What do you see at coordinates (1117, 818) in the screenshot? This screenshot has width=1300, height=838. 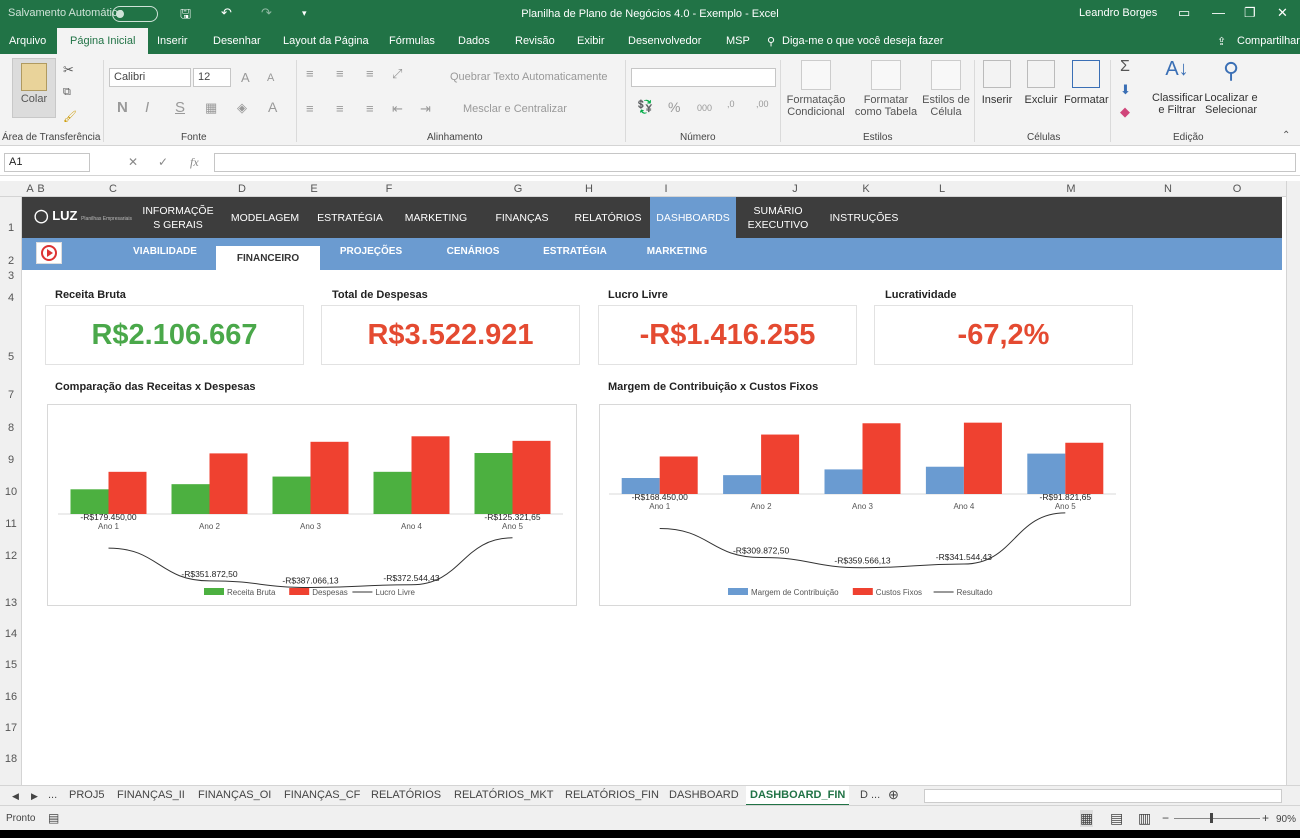 I see `page-layout-icon: ▤` at bounding box center [1117, 818].